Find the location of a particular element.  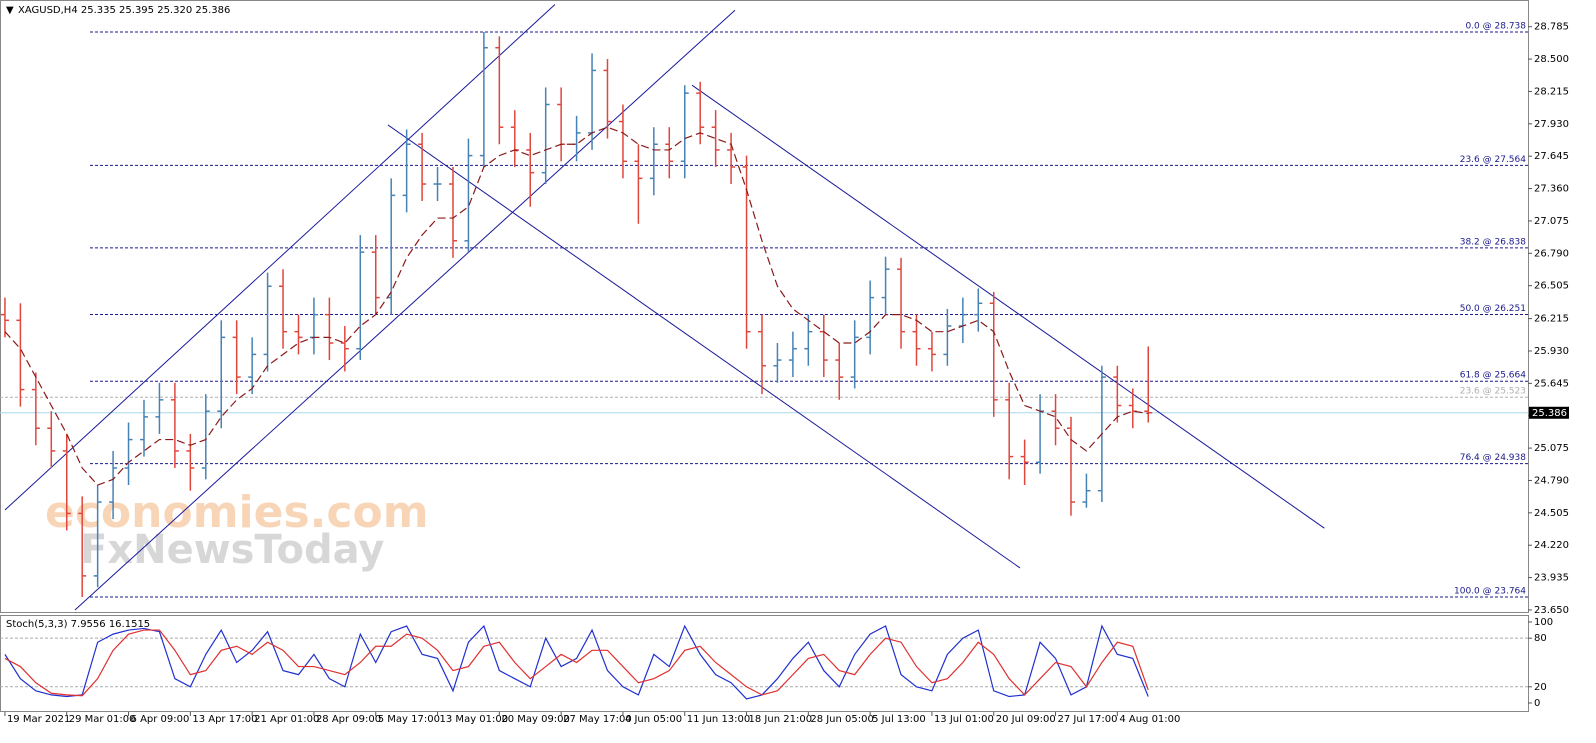

y-tick-label: 27.645 is located at coordinates (1551, 156).